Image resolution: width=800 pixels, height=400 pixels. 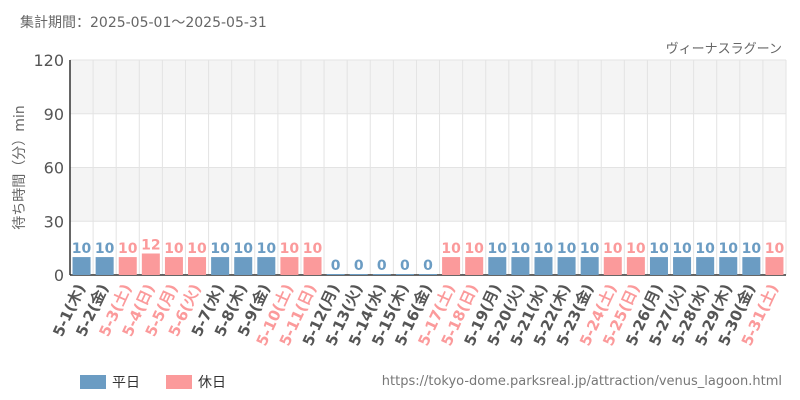 What do you see at coordinates (589, 266) in the screenshot?
I see `bar-5-23(金)` at bounding box center [589, 266].